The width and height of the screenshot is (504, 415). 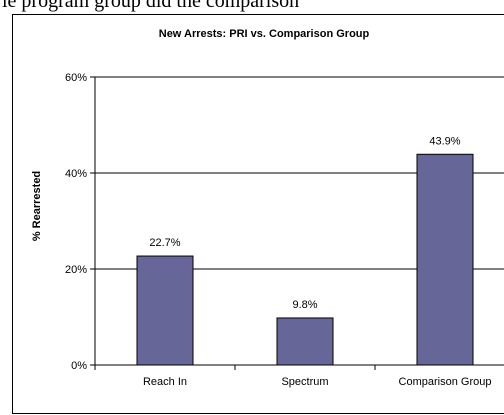 What do you see at coordinates (444, 141) in the screenshot?
I see `data-label: 43.9%` at bounding box center [444, 141].